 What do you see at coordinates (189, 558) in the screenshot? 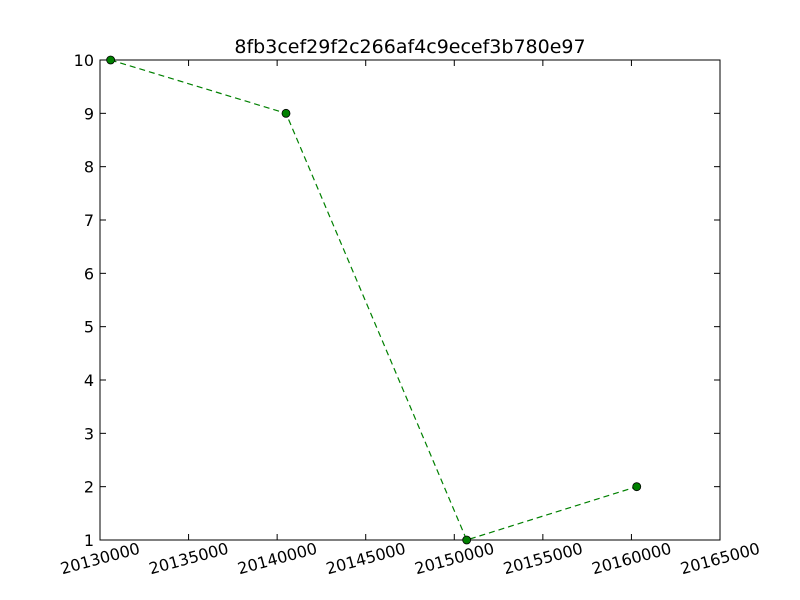
I see `x-tick-label: 20135000` at bounding box center [189, 558].